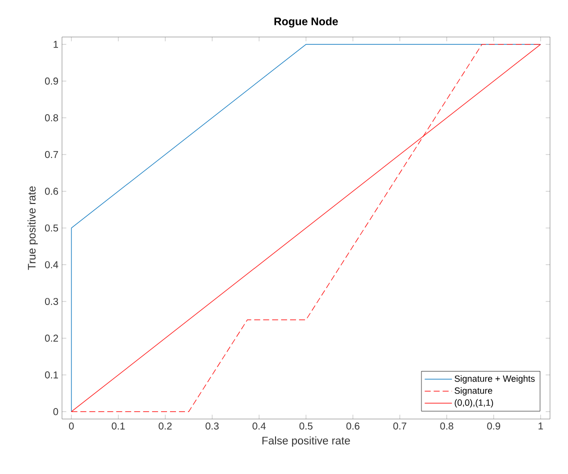 The image size is (568, 474). Describe the element at coordinates (51, 338) in the screenshot. I see `y-tick-label: 0.2` at that location.